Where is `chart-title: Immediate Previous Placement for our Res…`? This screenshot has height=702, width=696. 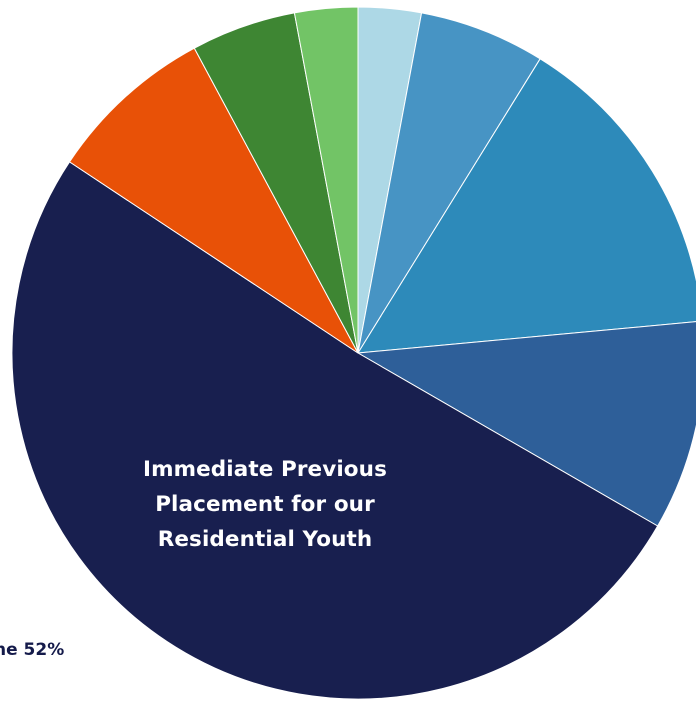 chart-title: Immediate Previous Placement for our Res… is located at coordinates (265, 504).